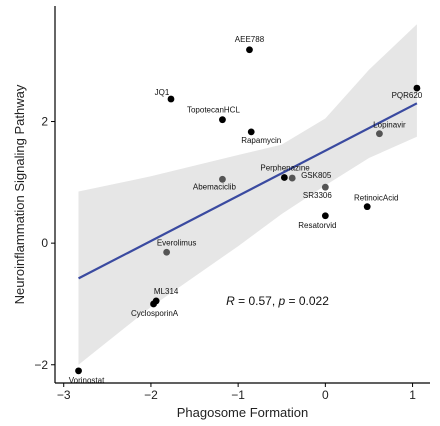 This screenshot has height=426, width=440. Describe the element at coordinates (389, 125) in the screenshot. I see `point-label-lopinavir: Lopinavir` at that location.